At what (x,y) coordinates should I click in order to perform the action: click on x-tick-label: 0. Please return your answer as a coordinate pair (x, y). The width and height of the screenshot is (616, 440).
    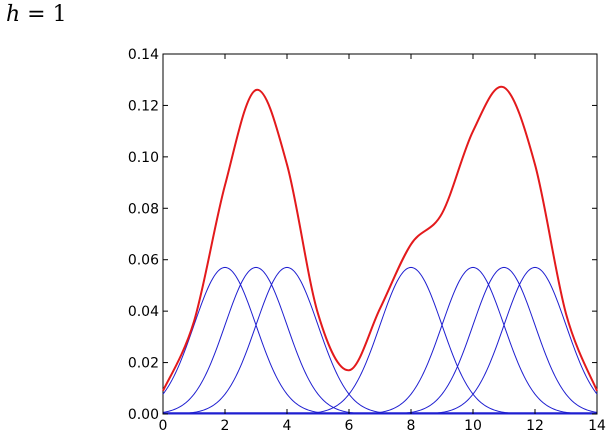
    Looking at the image, I should click on (163, 426).